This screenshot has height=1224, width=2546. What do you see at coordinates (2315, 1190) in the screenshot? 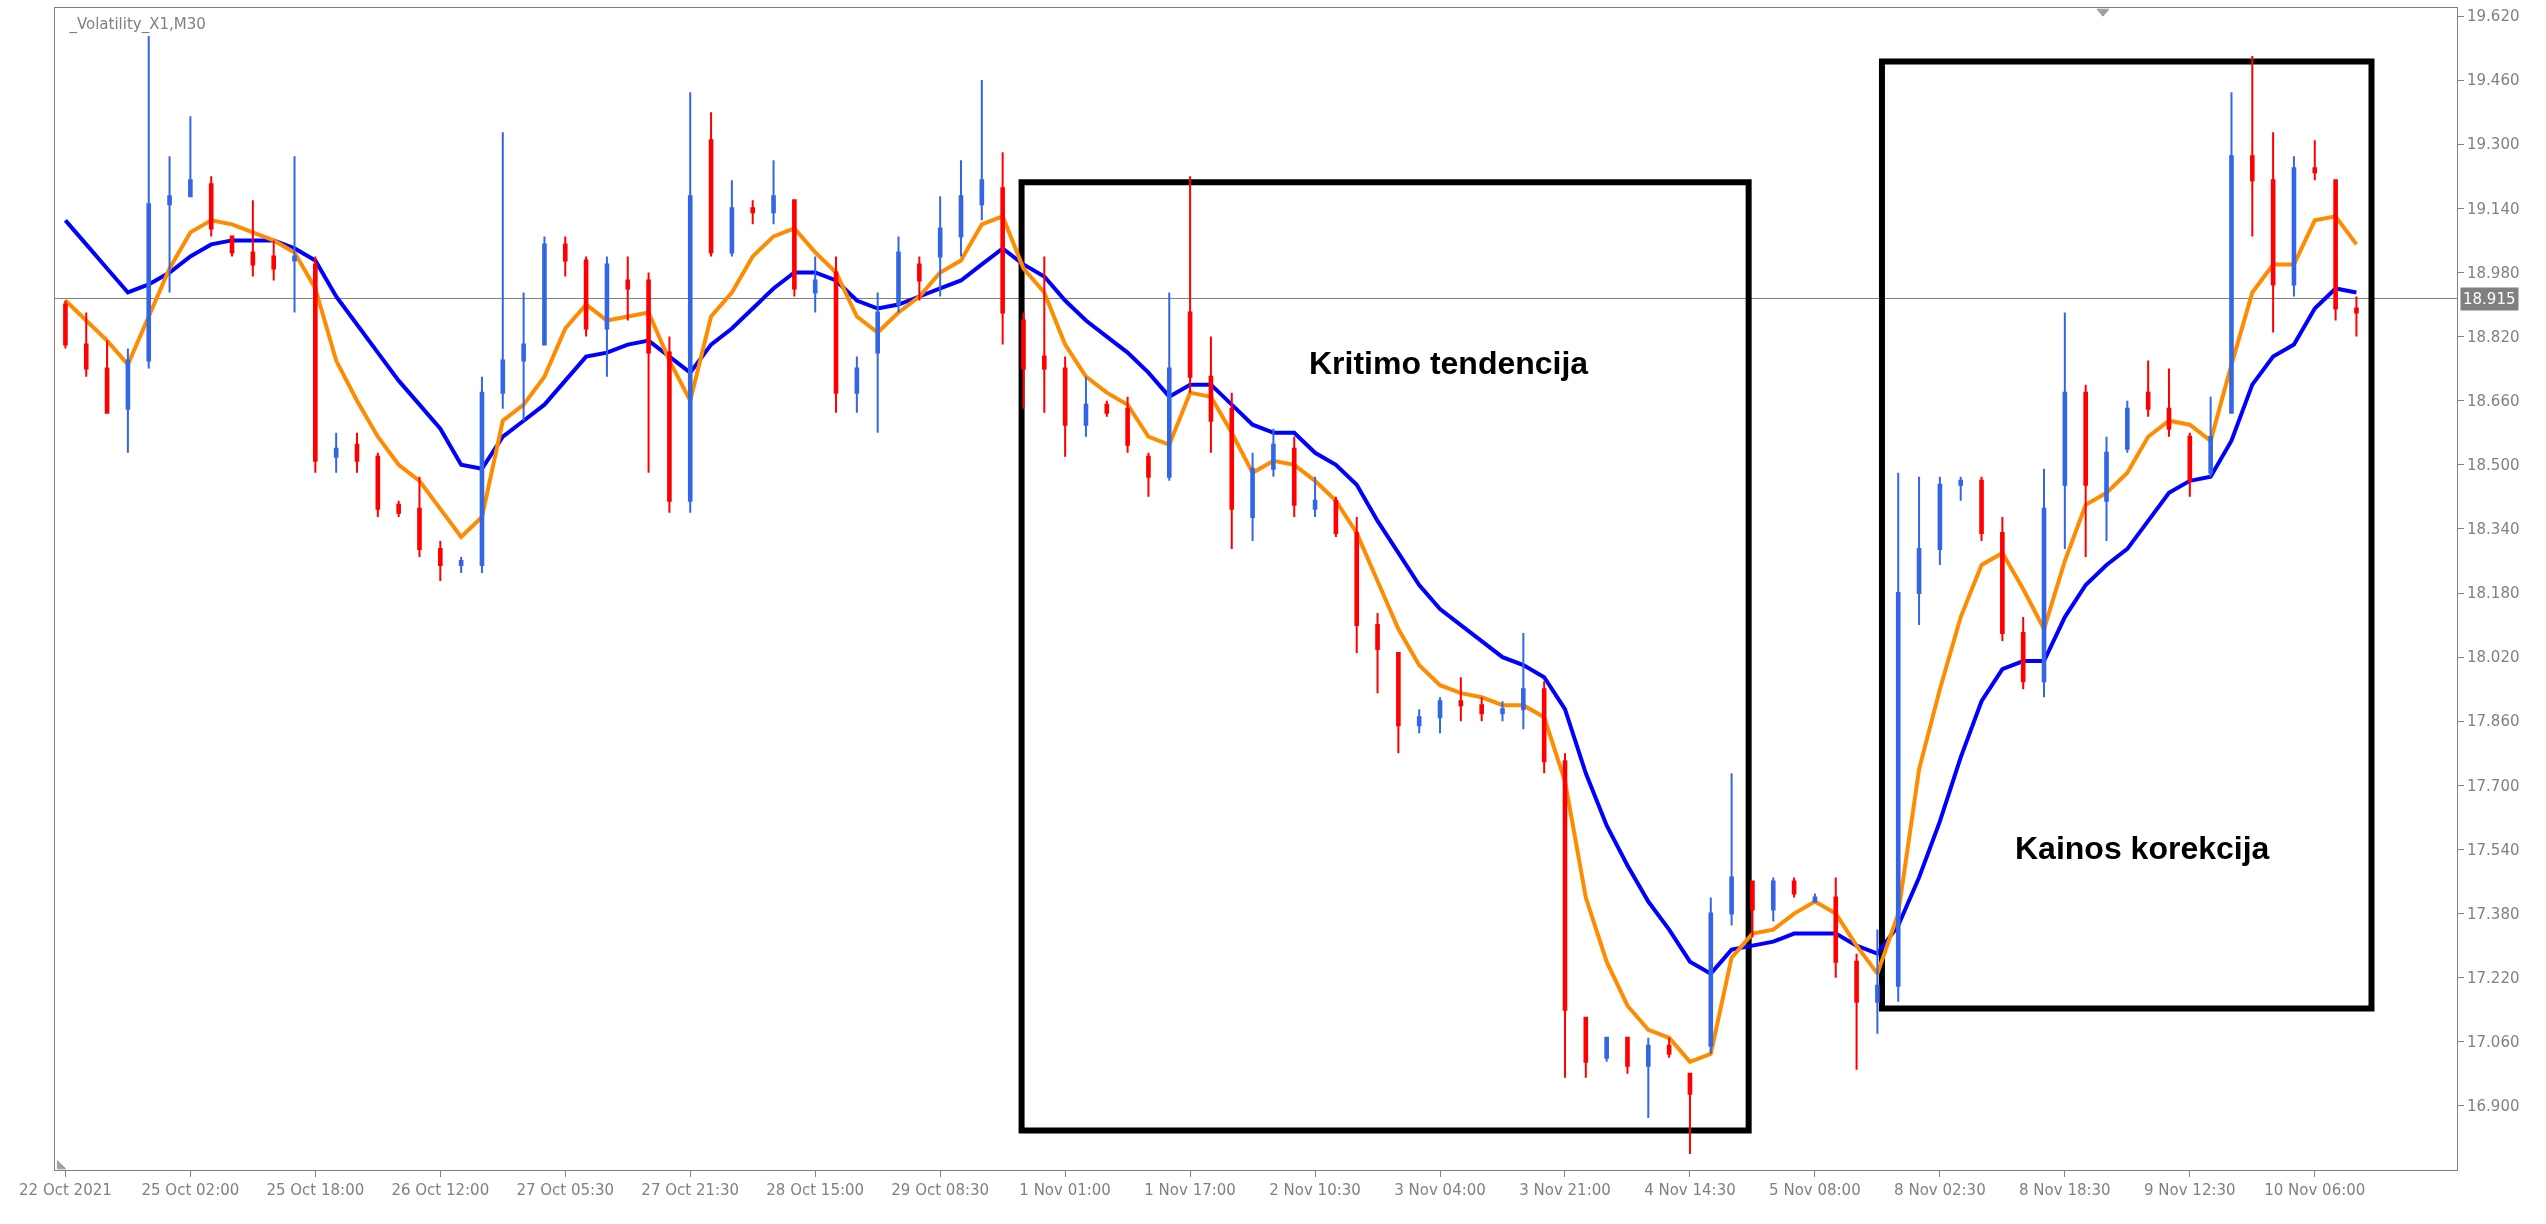
I see `x-tick-label: 10 Nov 06:00` at bounding box center [2315, 1190].